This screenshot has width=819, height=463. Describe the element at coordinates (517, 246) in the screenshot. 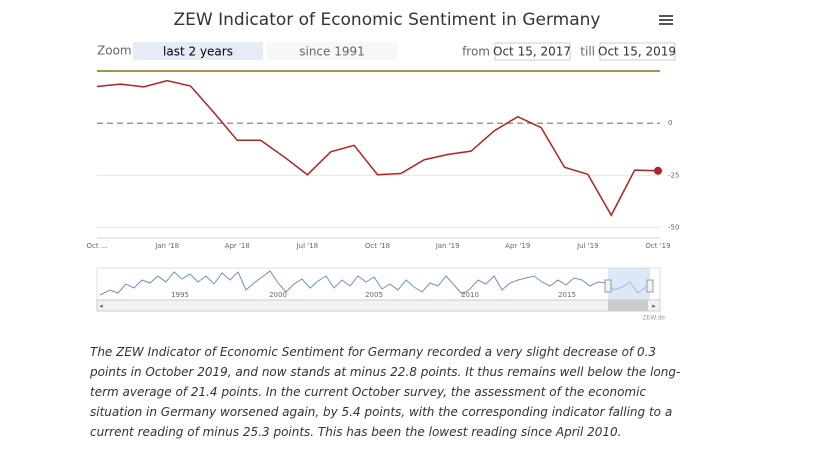

I see `x-tick-label: Apr '19` at that location.